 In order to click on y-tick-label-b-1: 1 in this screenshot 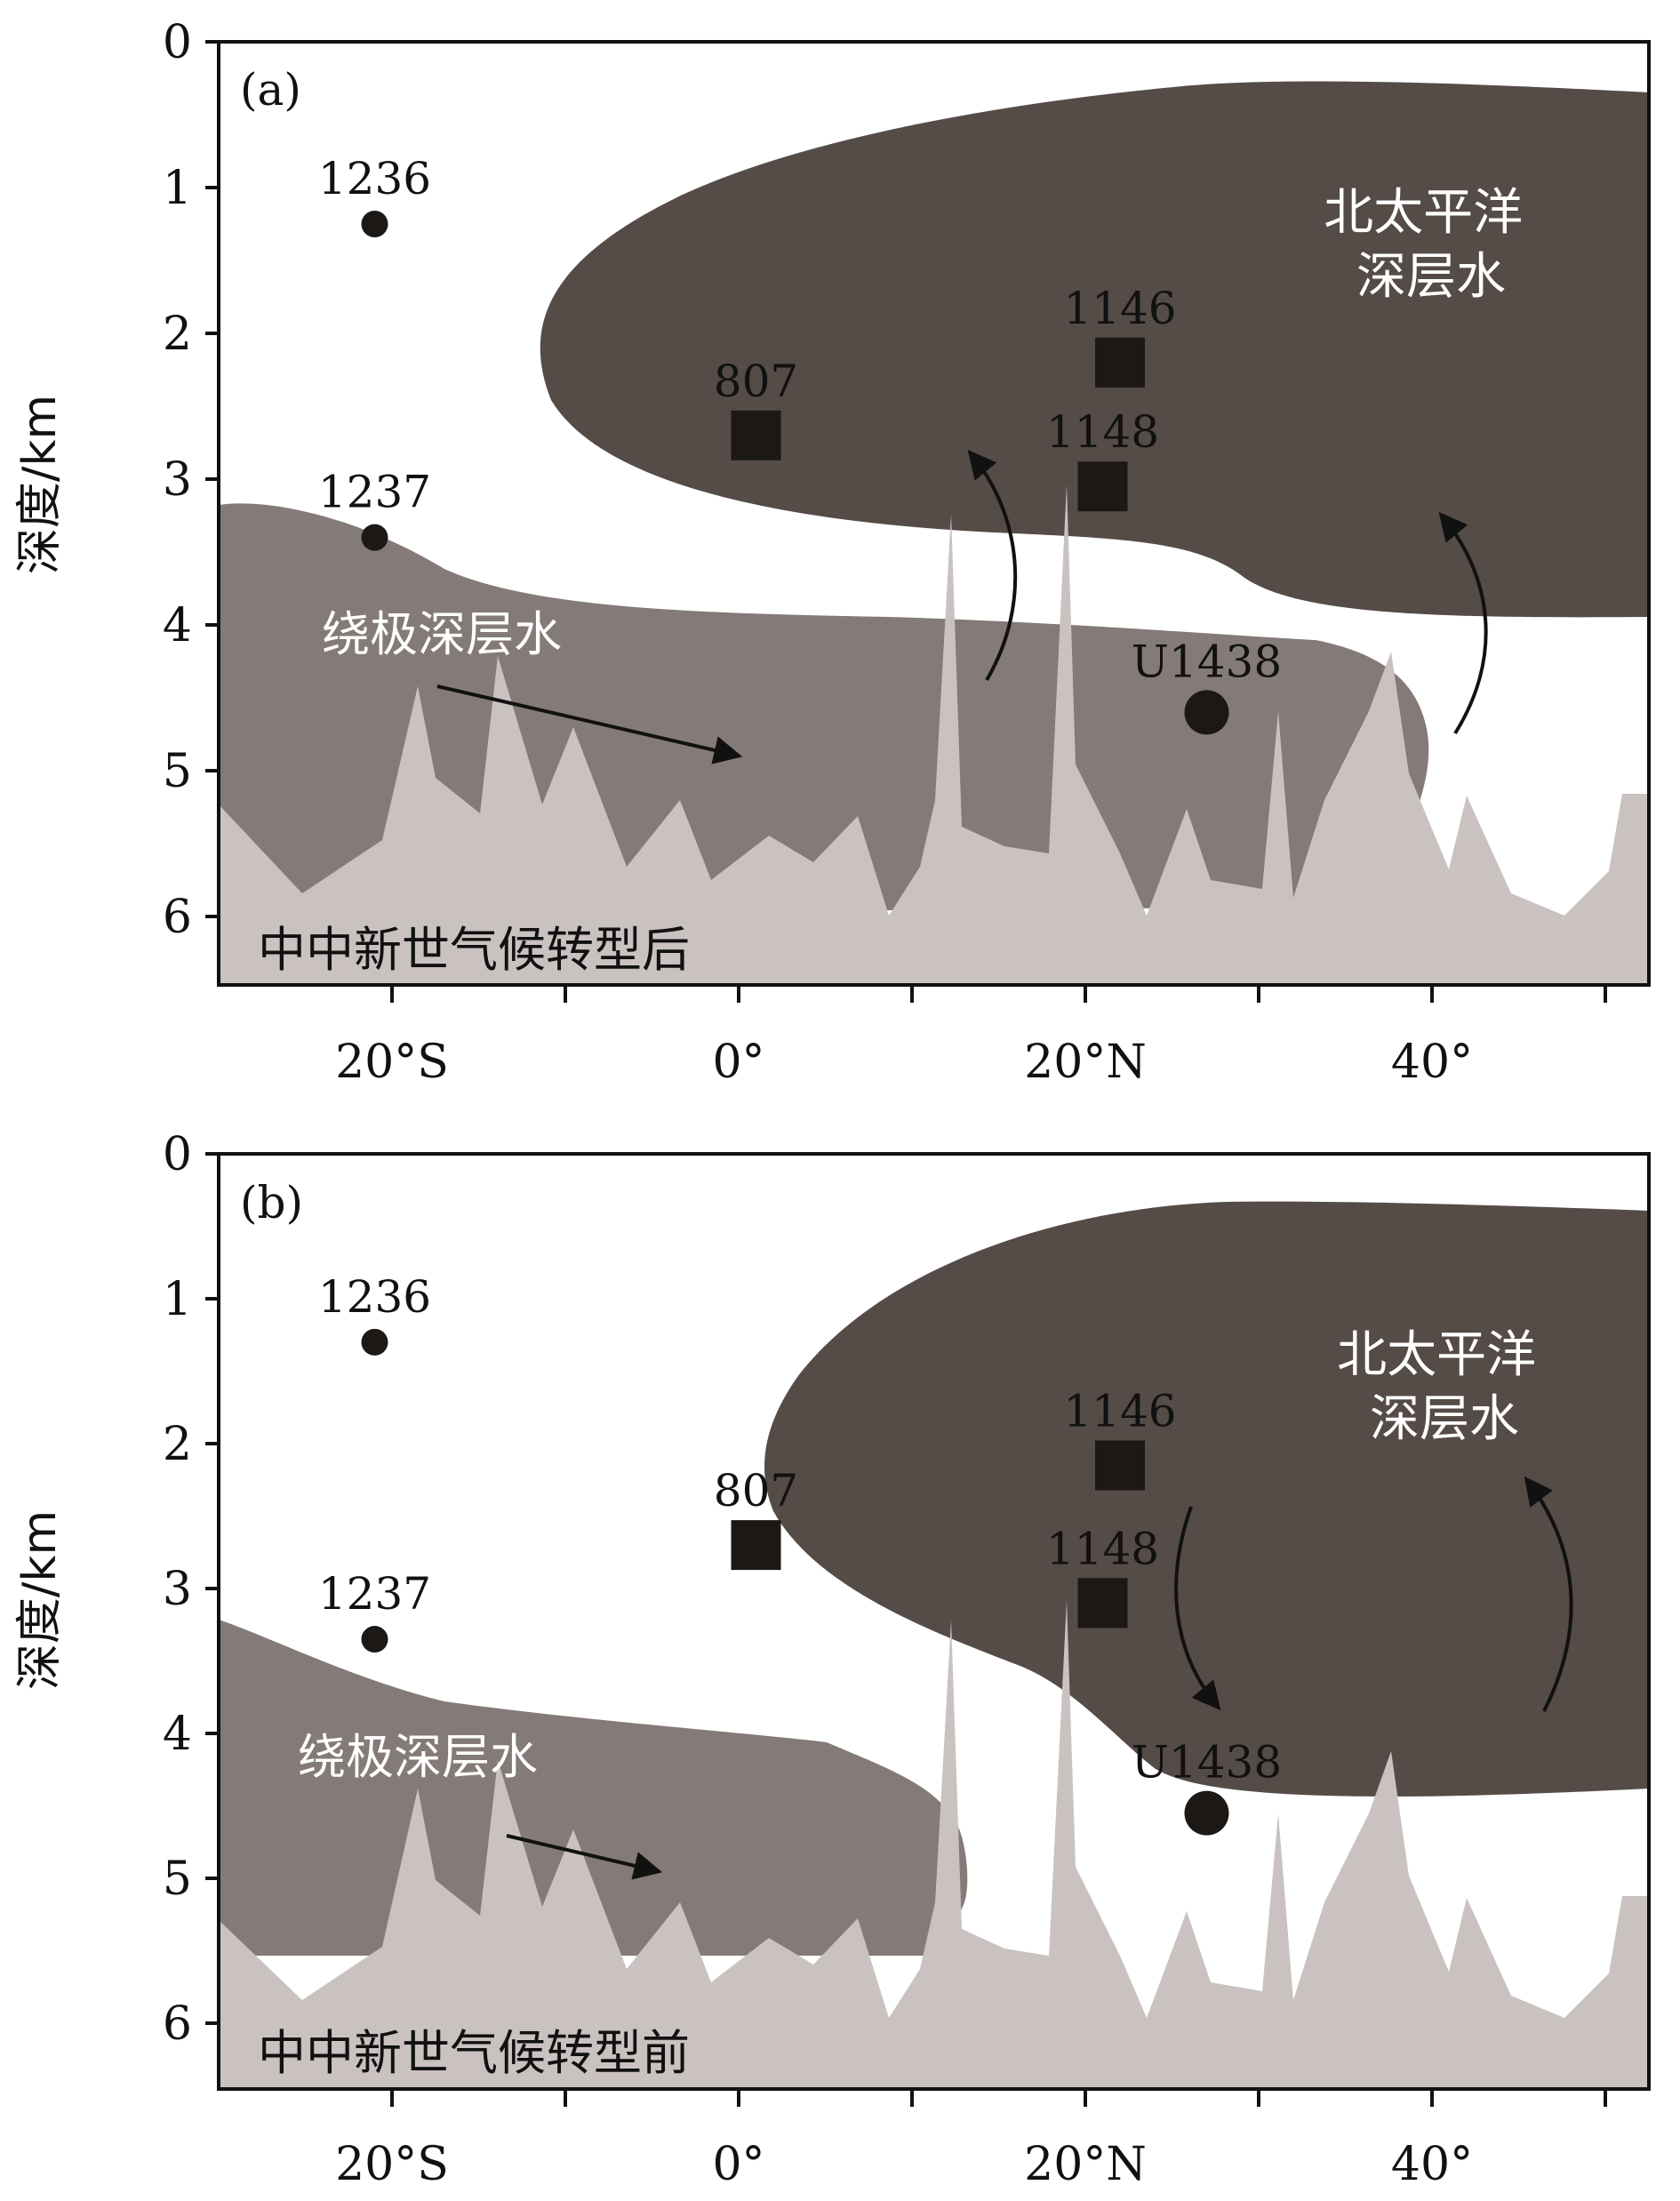, I will do `click(177, 1300)`.